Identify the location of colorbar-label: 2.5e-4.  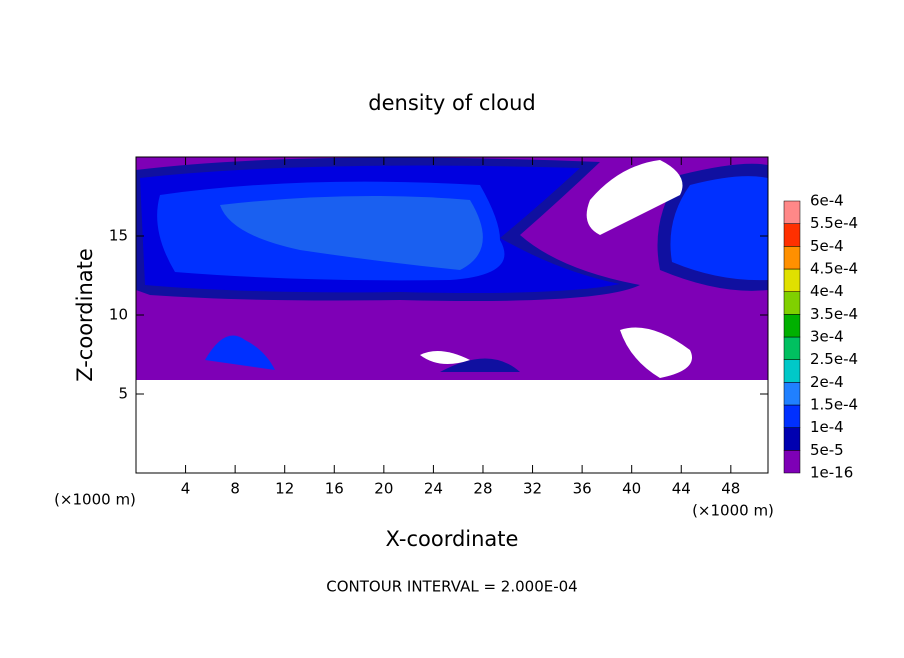
(834, 359).